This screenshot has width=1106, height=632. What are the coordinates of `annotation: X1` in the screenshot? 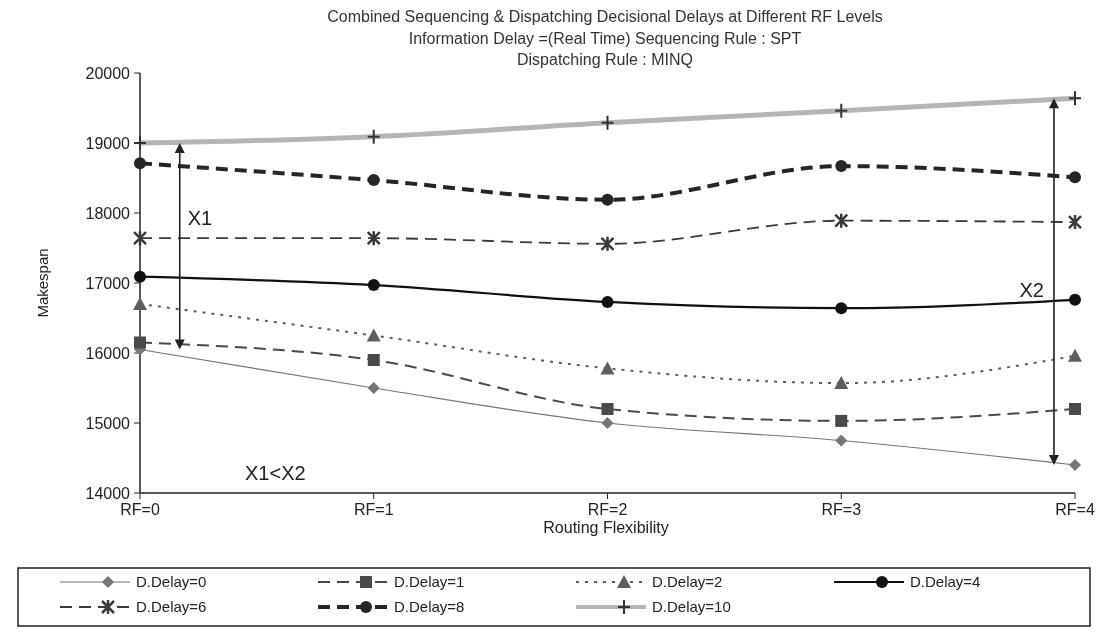 It's located at (200, 218).